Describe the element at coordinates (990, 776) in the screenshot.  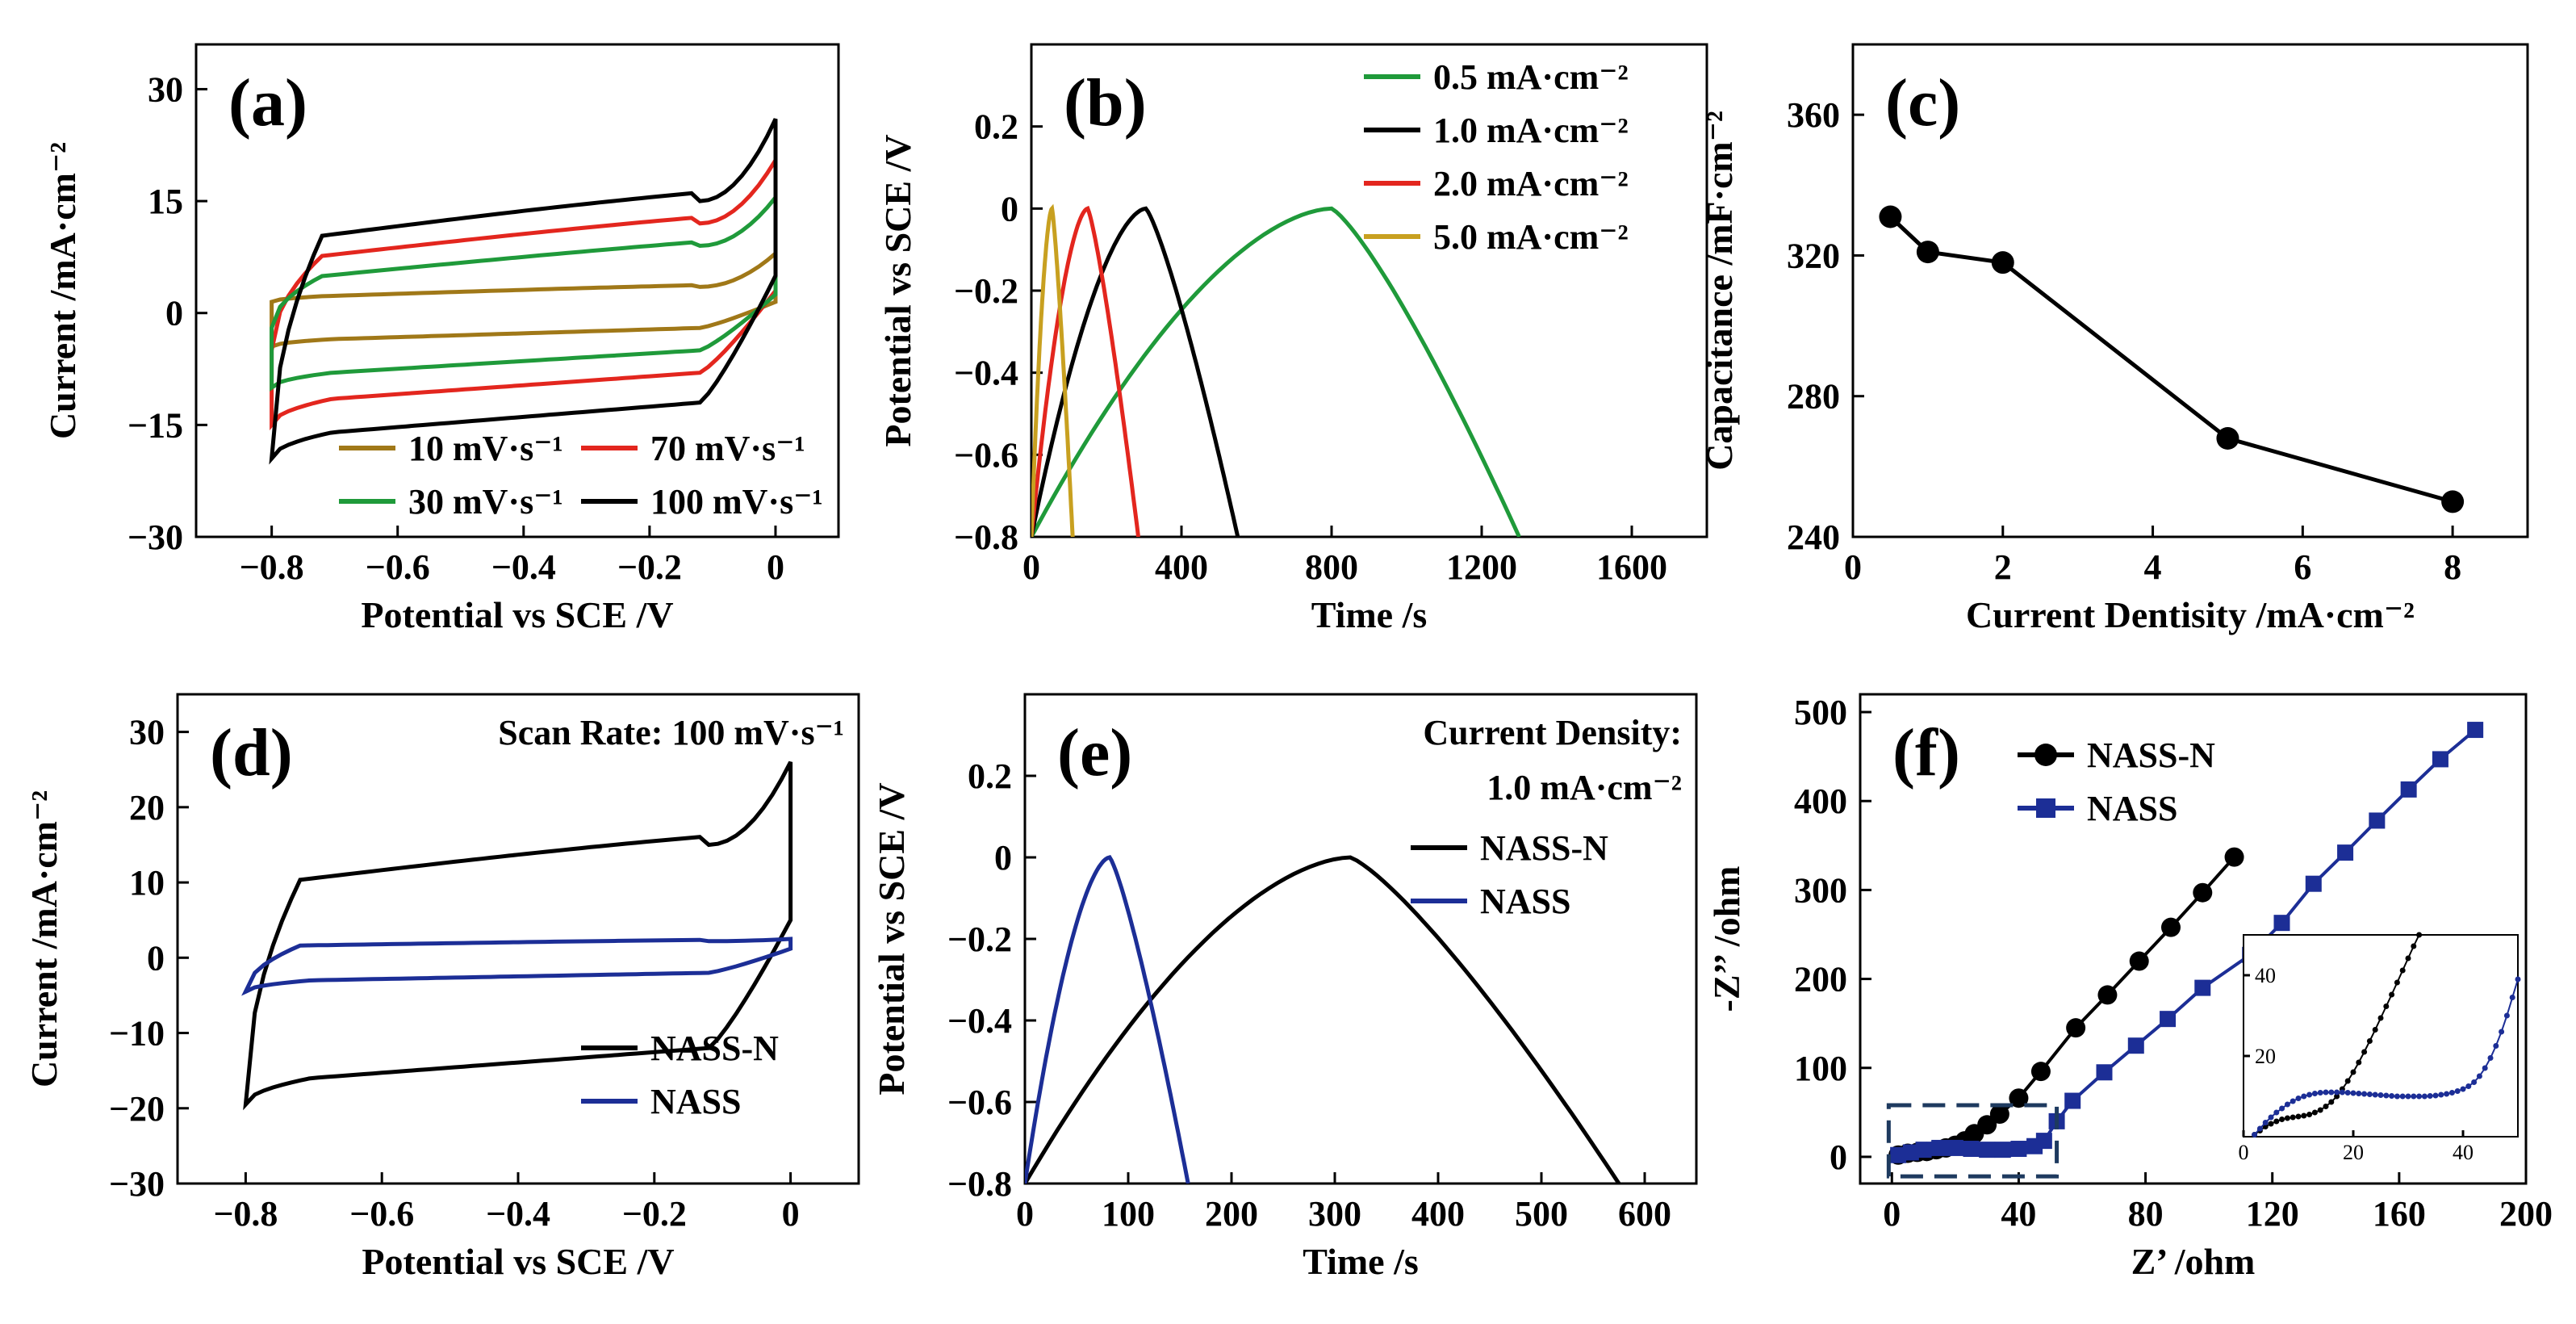
I see `y-tick-label: 0.2` at that location.